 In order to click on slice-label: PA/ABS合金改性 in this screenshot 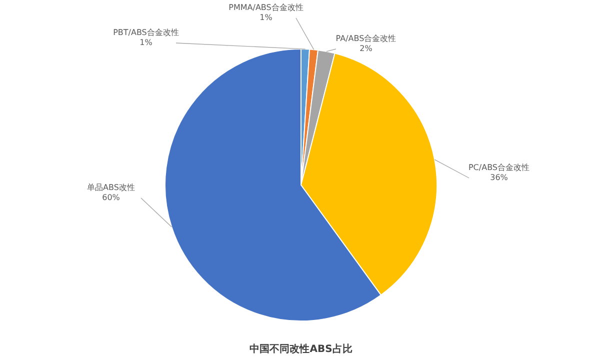, I will do `click(366, 38)`.